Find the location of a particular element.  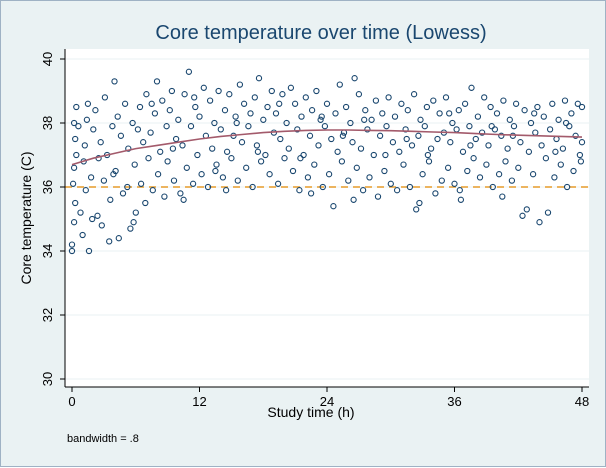

x-tick-label: 24 is located at coordinates (327, 401).